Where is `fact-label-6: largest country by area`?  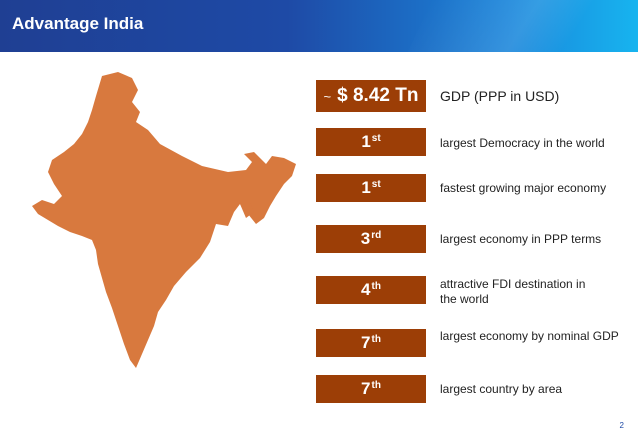
fact-label-6: largest country by area is located at coordinates (501, 389).